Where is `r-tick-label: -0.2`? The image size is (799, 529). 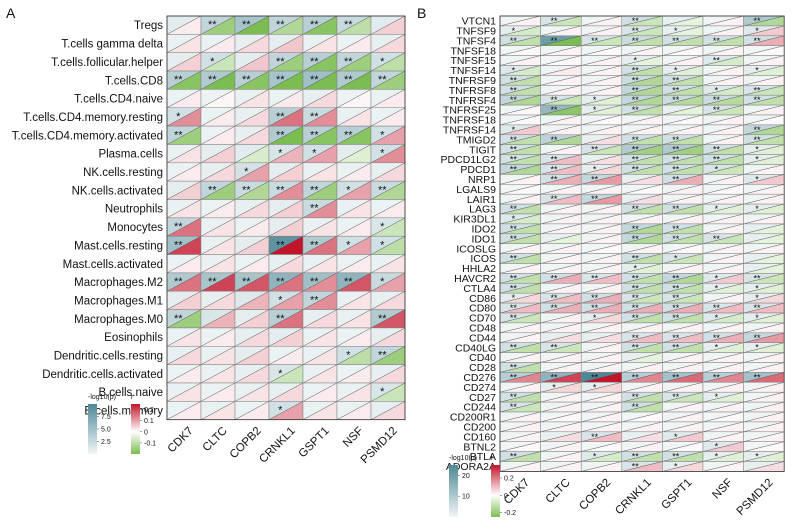 r-tick-label: -0.2 is located at coordinates (510, 513).